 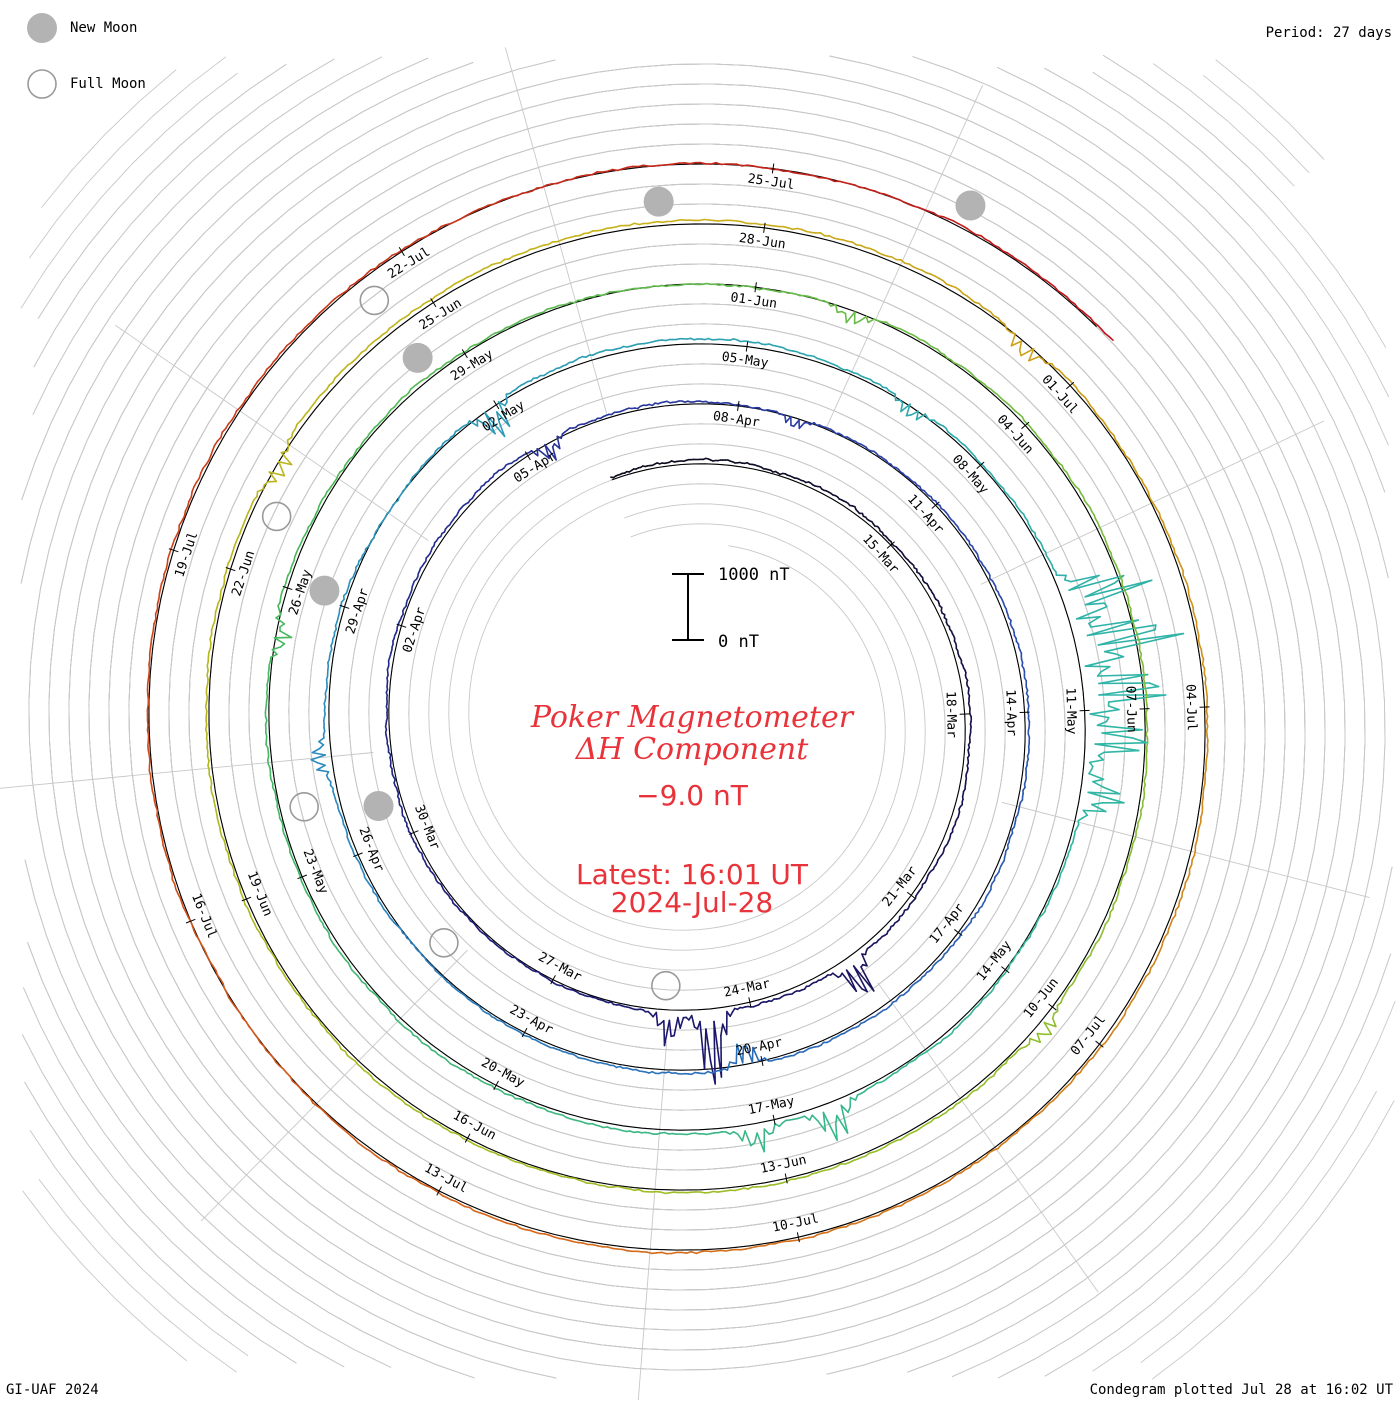 What do you see at coordinates (1059, 394) in the screenshot?
I see `date-label: 01-Jul` at bounding box center [1059, 394].